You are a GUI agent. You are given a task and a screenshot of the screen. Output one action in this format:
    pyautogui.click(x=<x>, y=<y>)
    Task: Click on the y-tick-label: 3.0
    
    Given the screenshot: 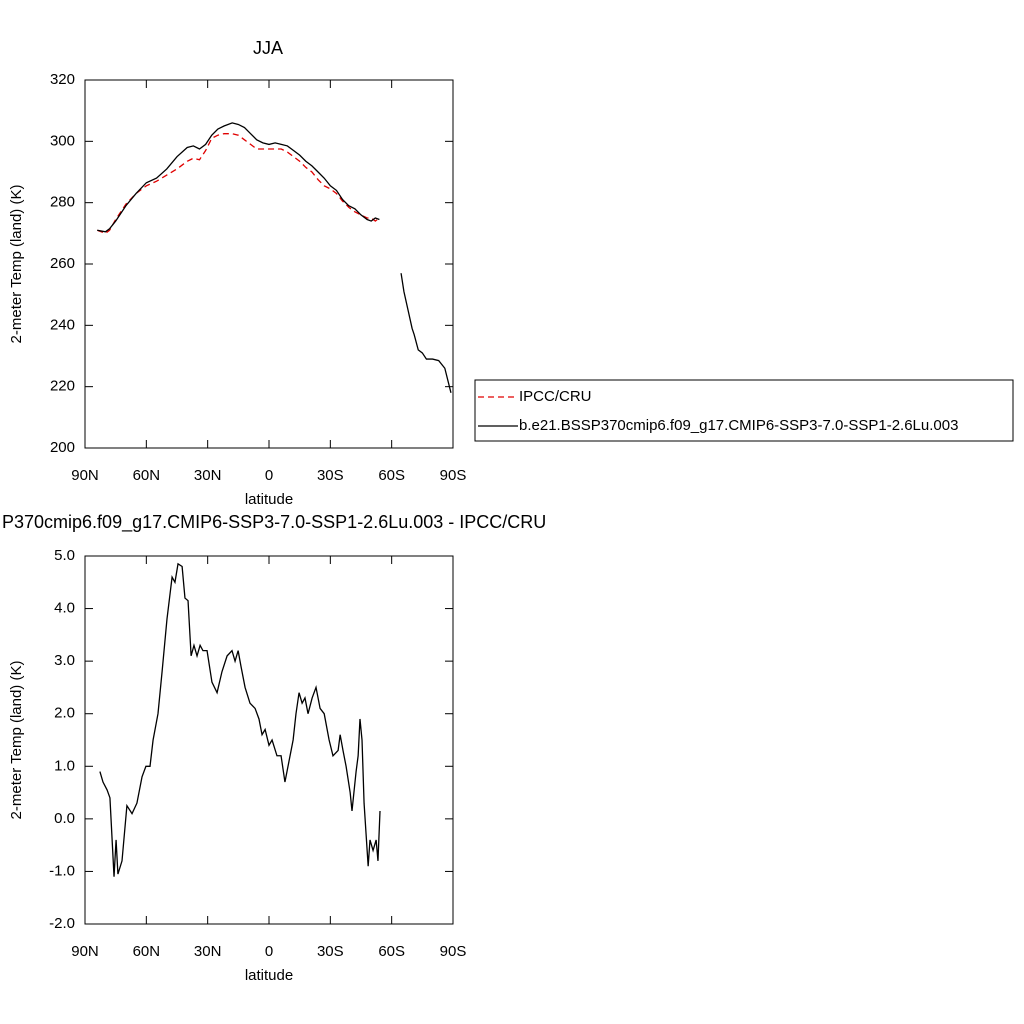 What is the action you would take?
    pyautogui.click(x=64, y=660)
    